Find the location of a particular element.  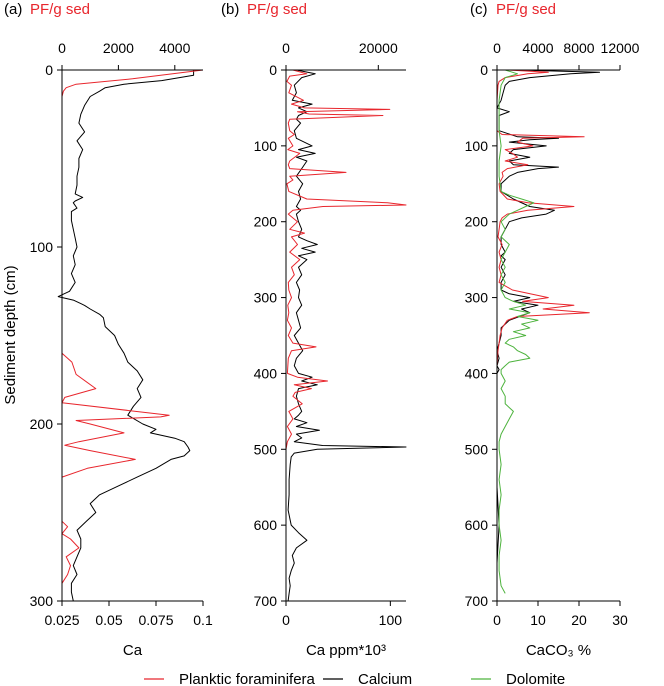

x-top-tick-label: 12000 is located at coordinates (620, 48).